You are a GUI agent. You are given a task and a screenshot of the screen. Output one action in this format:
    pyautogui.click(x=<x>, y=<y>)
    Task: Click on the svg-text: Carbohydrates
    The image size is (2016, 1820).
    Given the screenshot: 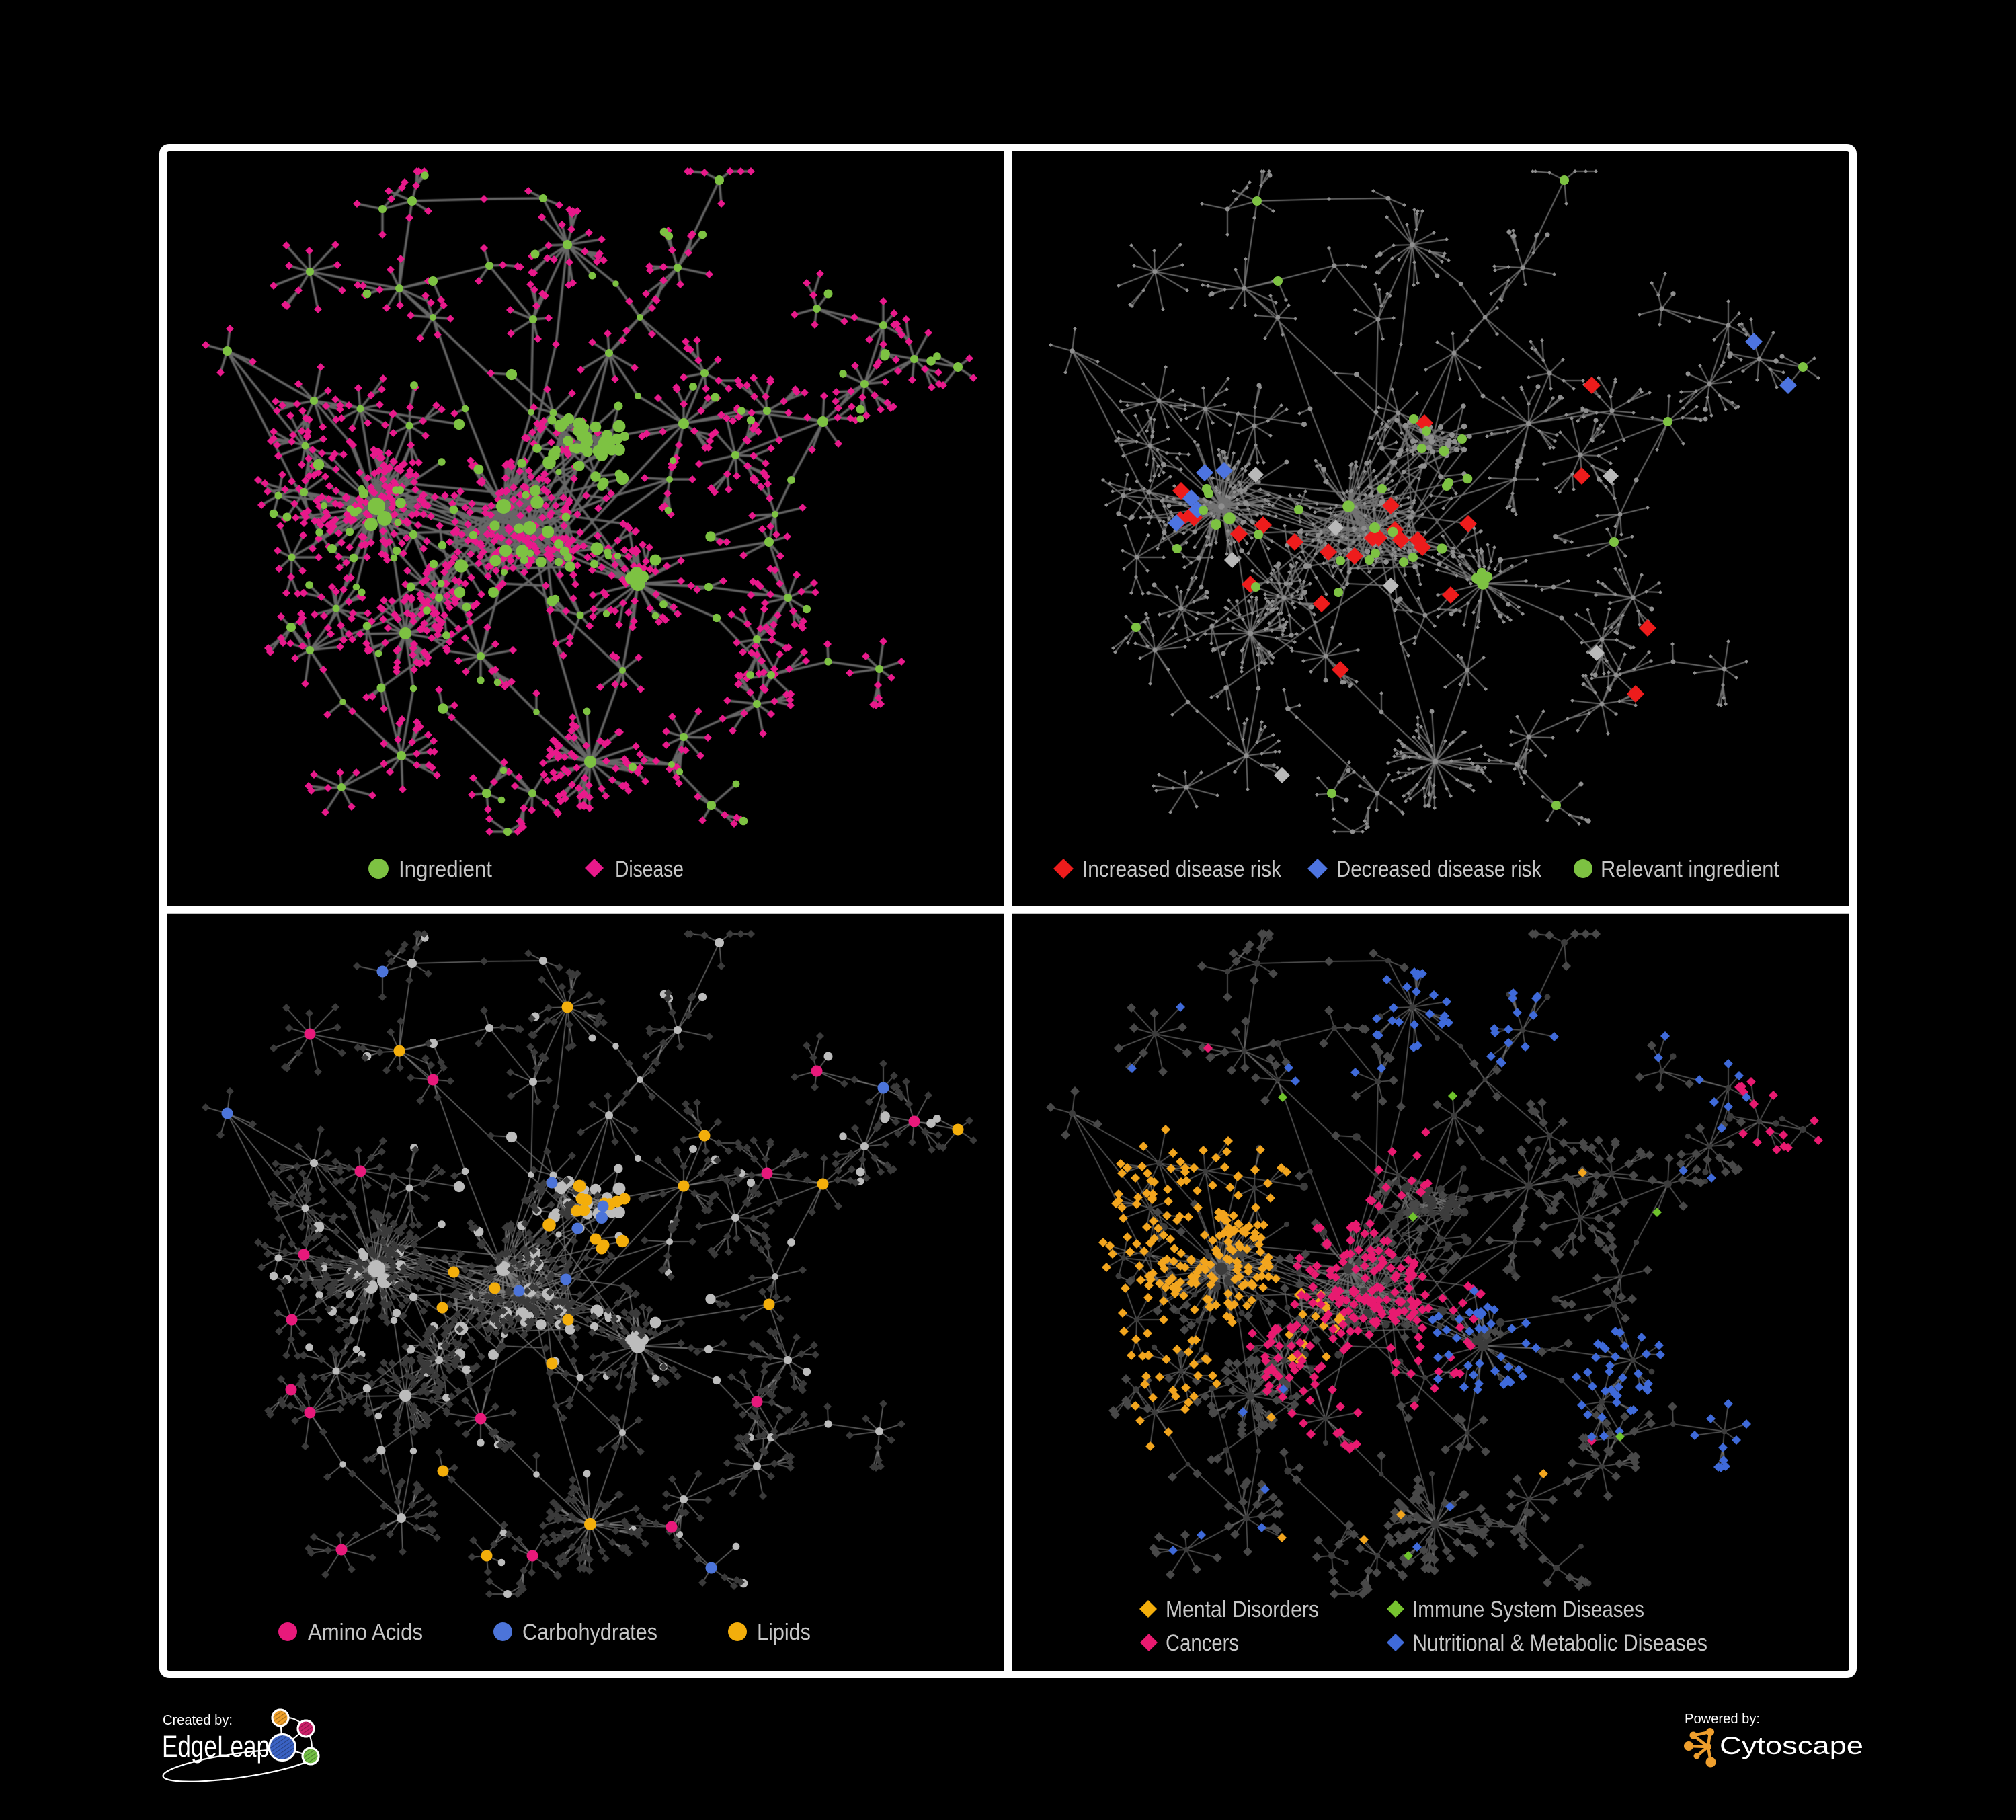 What is the action you would take?
    pyautogui.click(x=589, y=1632)
    